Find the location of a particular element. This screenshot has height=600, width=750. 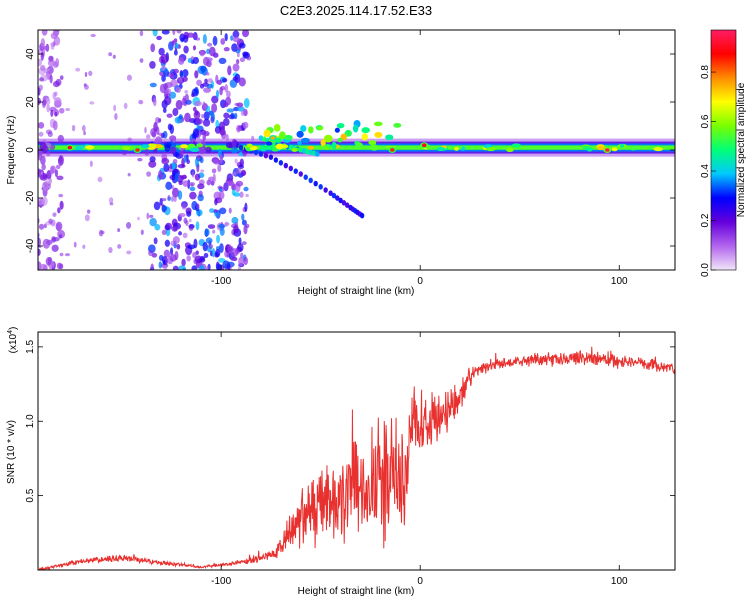

snr-multiplier: (x104) is located at coordinates (13, 340).